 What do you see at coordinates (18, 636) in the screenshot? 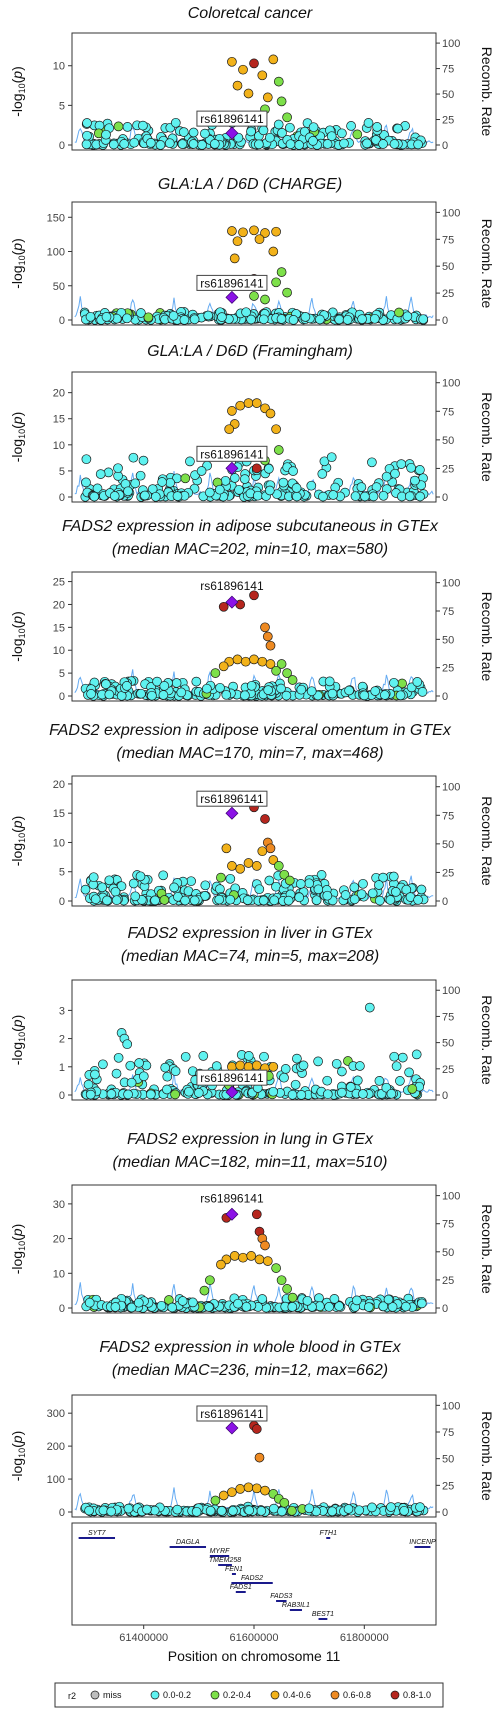
I see `y-axis-label: -log10(p)` at bounding box center [18, 636].